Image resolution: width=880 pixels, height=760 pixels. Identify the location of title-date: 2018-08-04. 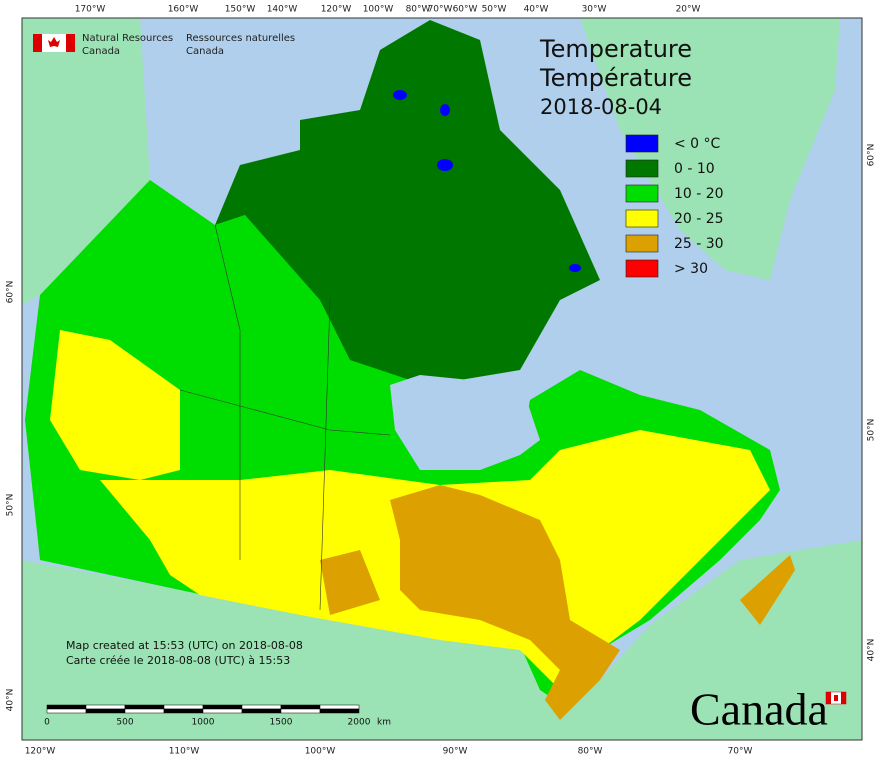
(601, 107).